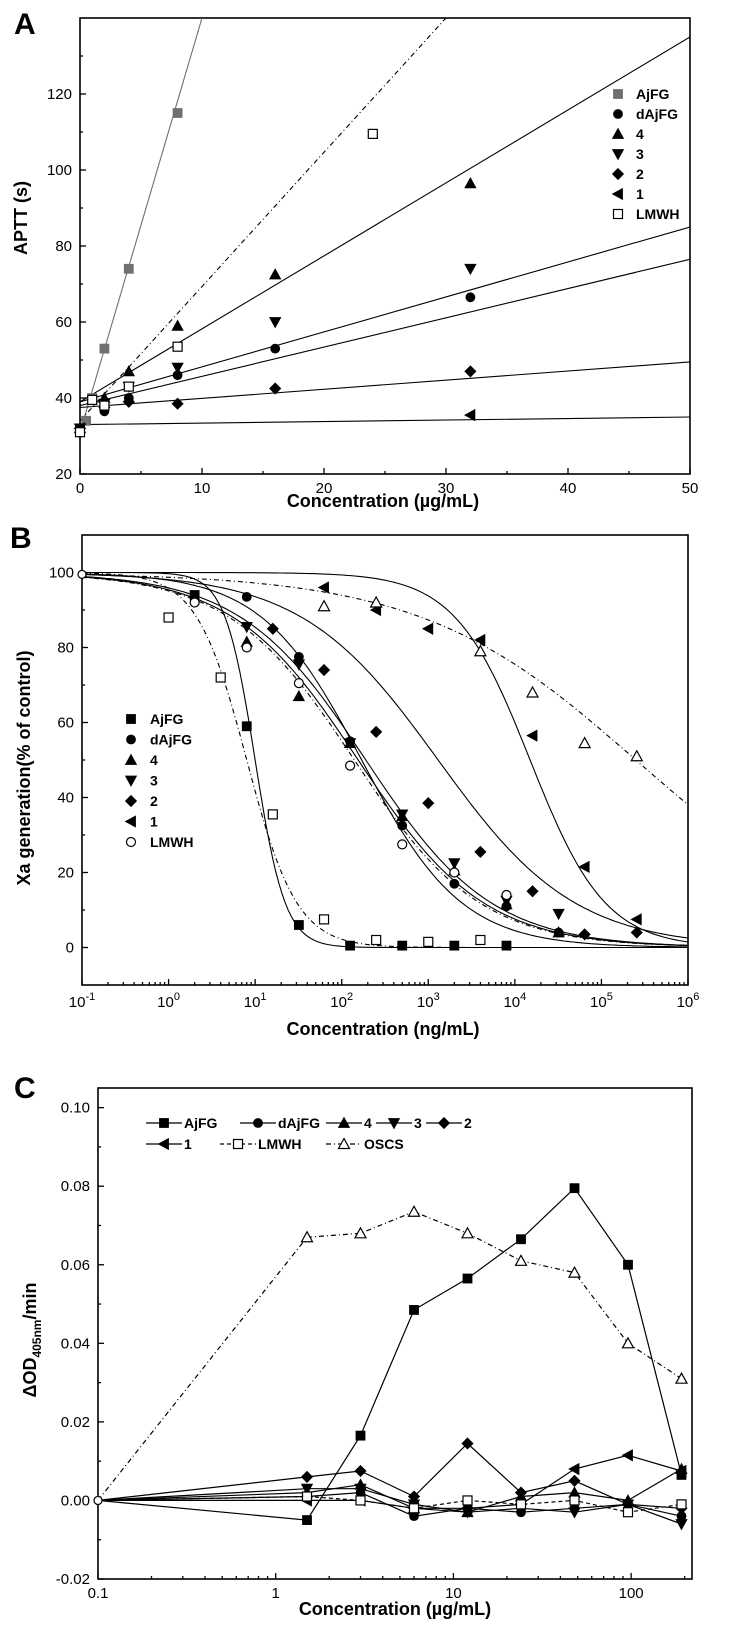 Image resolution: width=733 pixels, height=1625 pixels. What do you see at coordinates (73, 1579) in the screenshot?
I see `panel-c-ytick-label: -0.02` at bounding box center [73, 1579].